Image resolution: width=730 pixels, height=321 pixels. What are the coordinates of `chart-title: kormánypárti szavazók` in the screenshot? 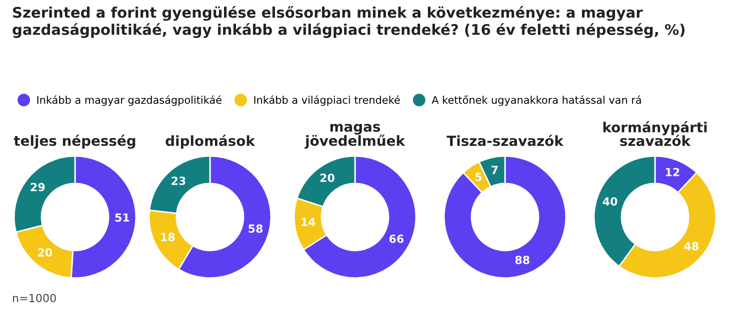 It's located at (655, 133).